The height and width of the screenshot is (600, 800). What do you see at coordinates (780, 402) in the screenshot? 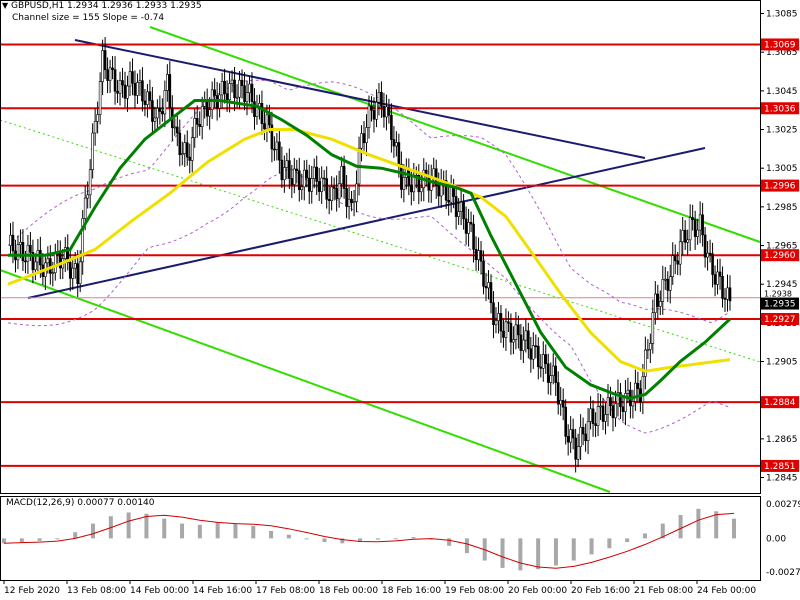
I see `level-tag` at bounding box center [780, 402].